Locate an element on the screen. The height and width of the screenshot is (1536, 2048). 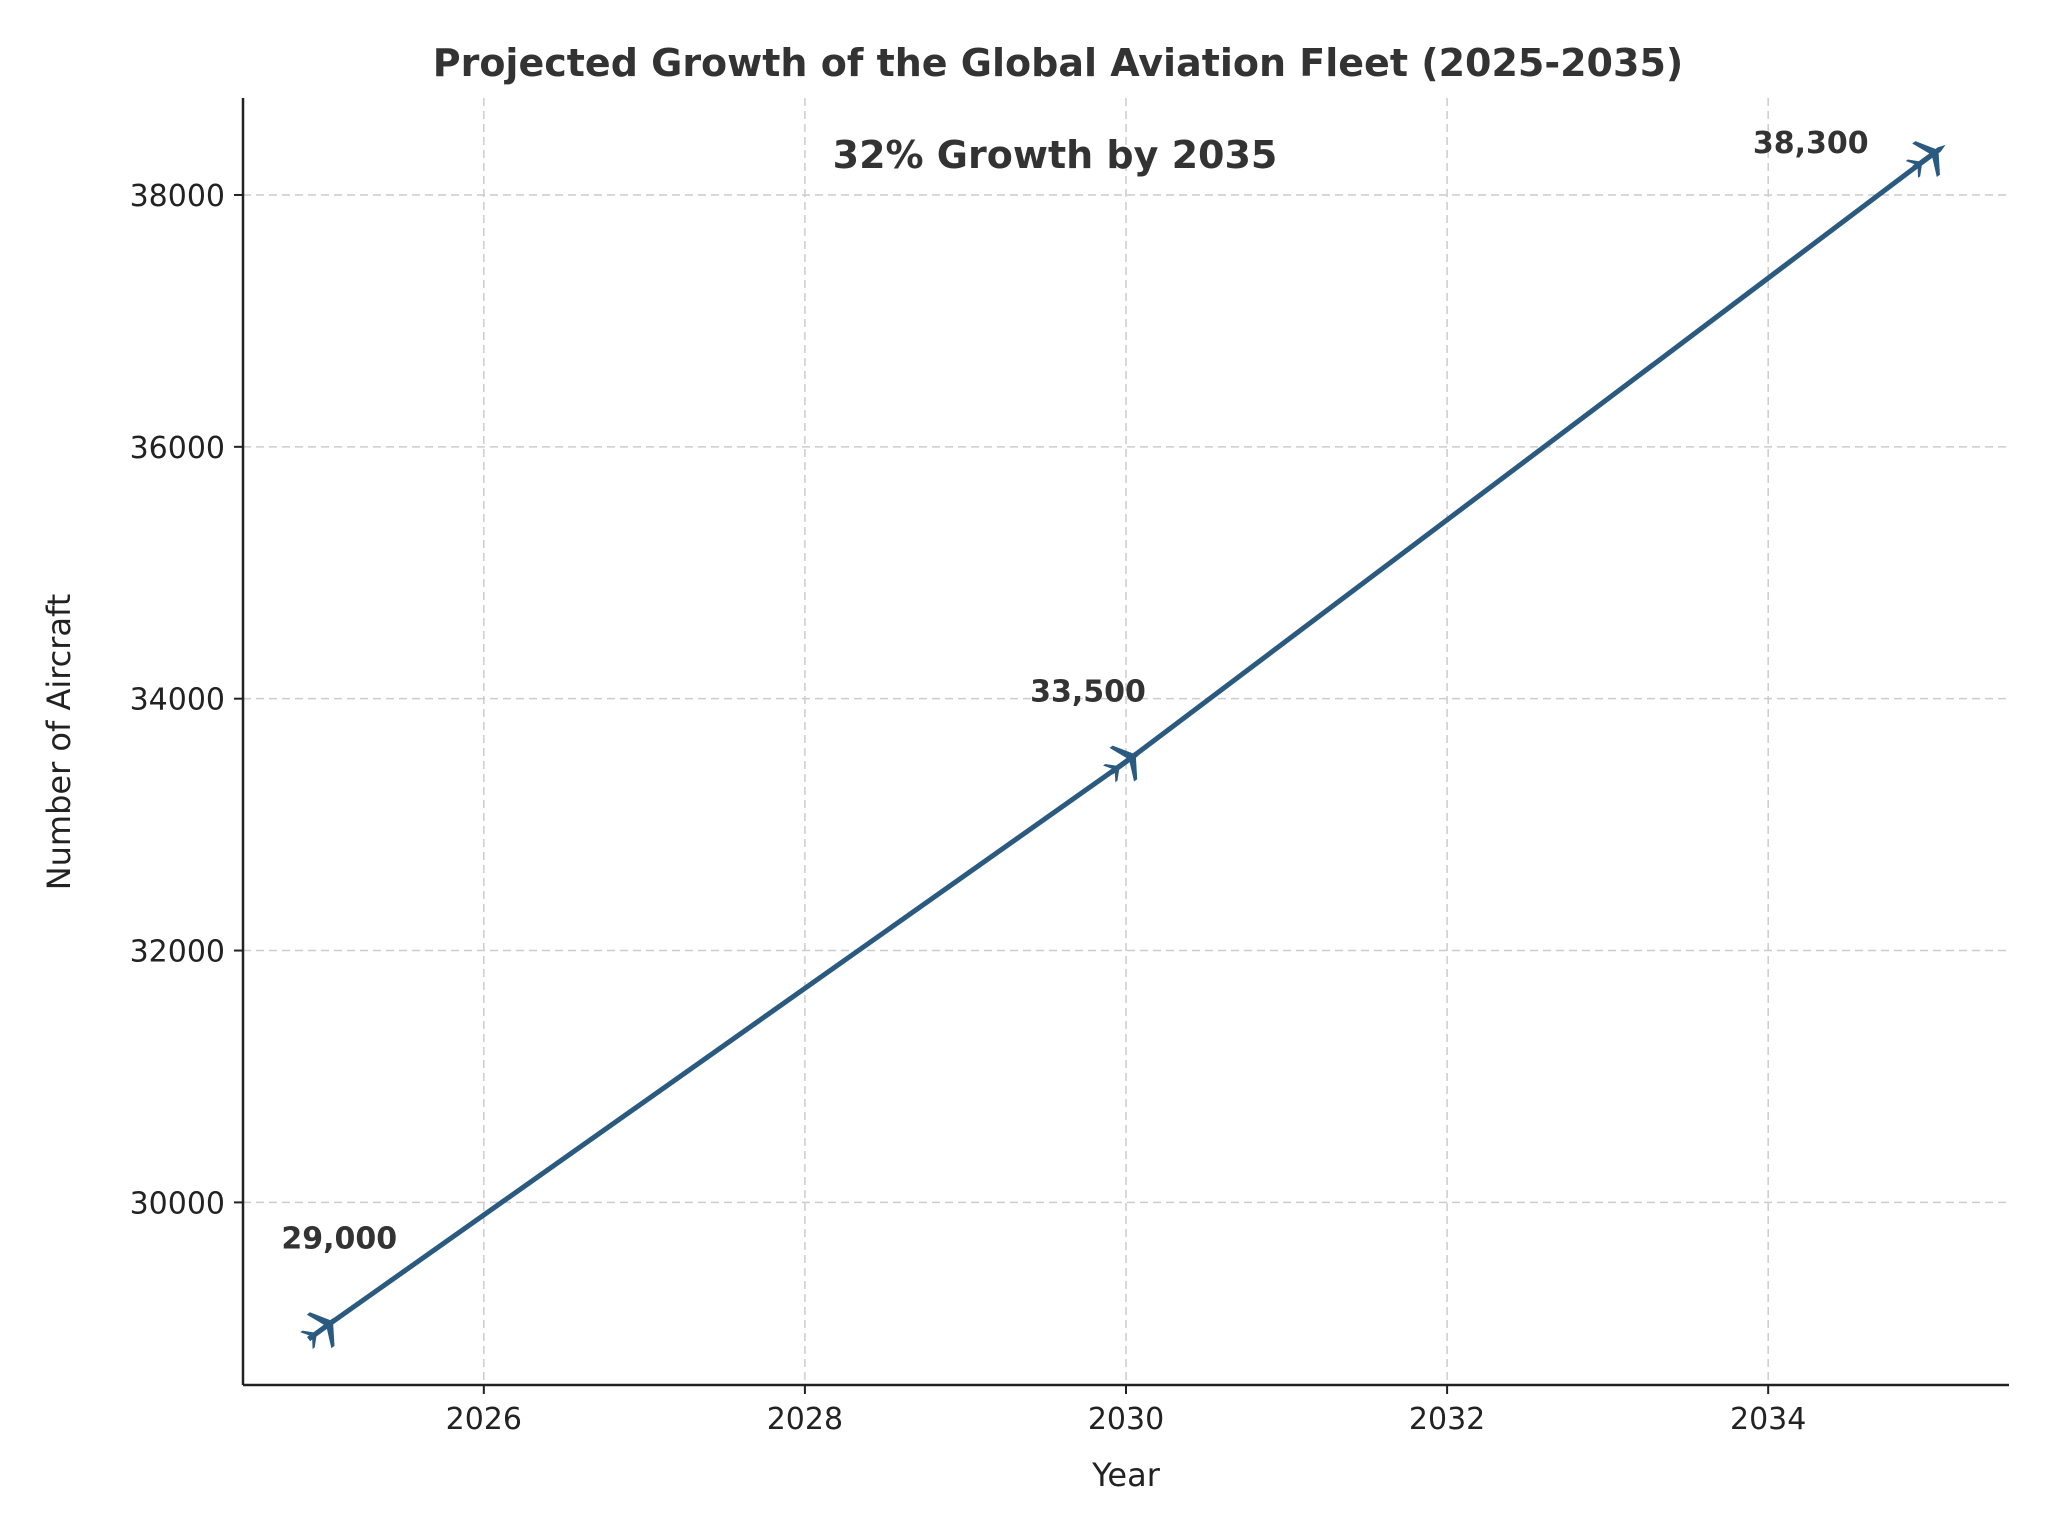
data-label: 29,000 is located at coordinates (339, 1238).